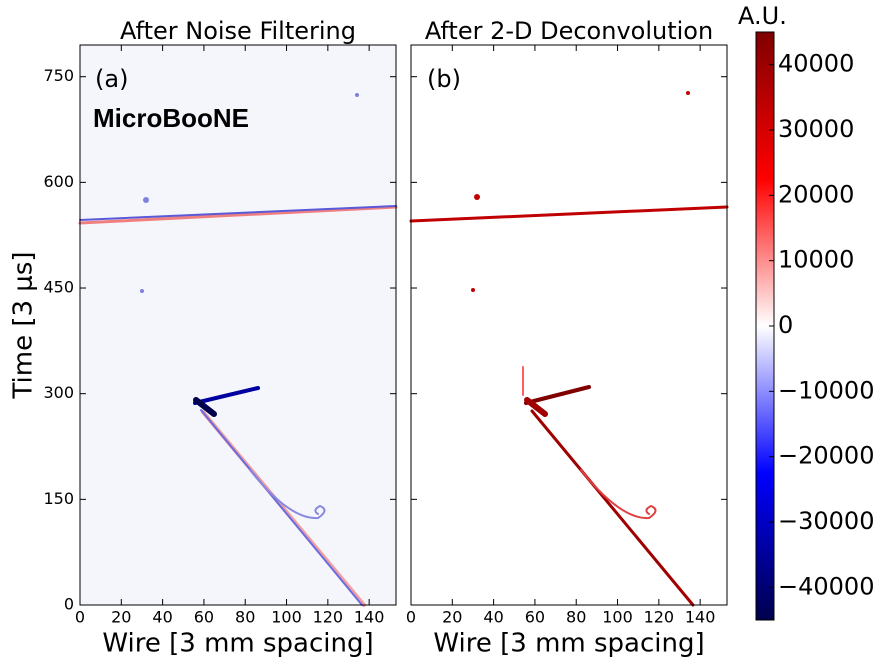 The height and width of the screenshot is (659, 883). I want to click on colorbar-tick-label: 40000, so click(816, 64).